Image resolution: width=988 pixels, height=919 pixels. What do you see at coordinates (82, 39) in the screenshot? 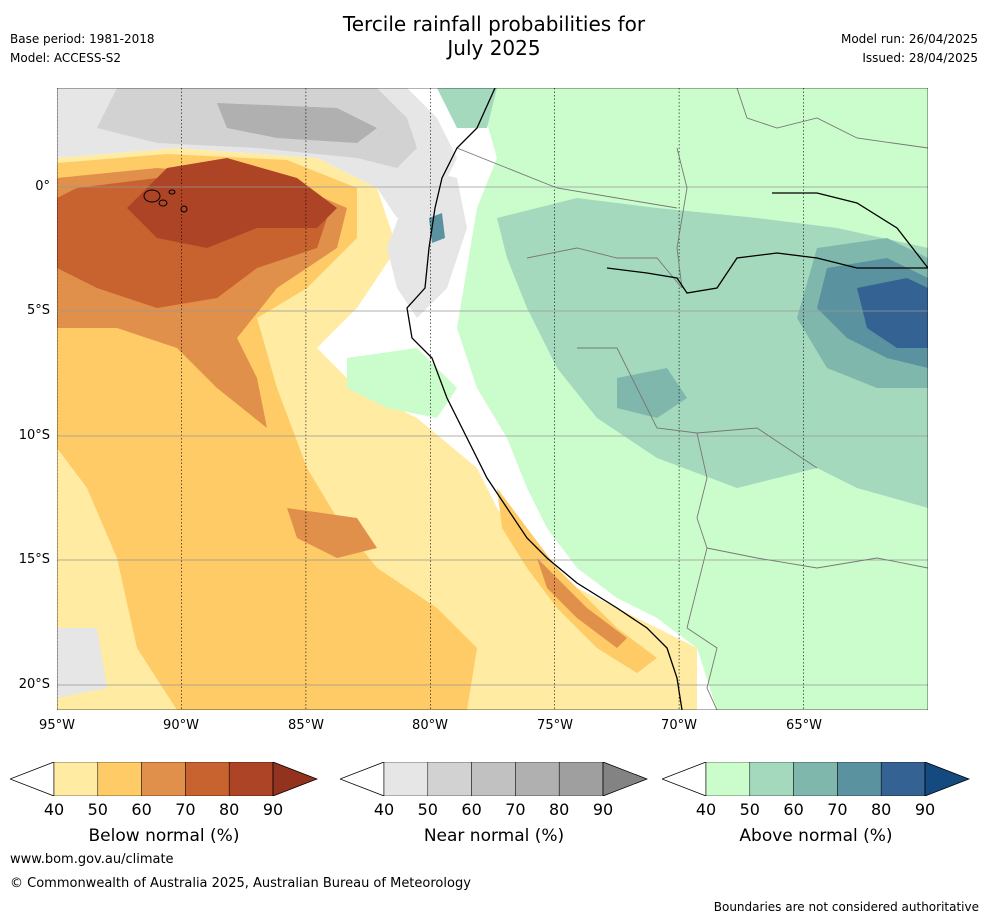
I see `base-period: Base period: 1981-2018` at bounding box center [82, 39].